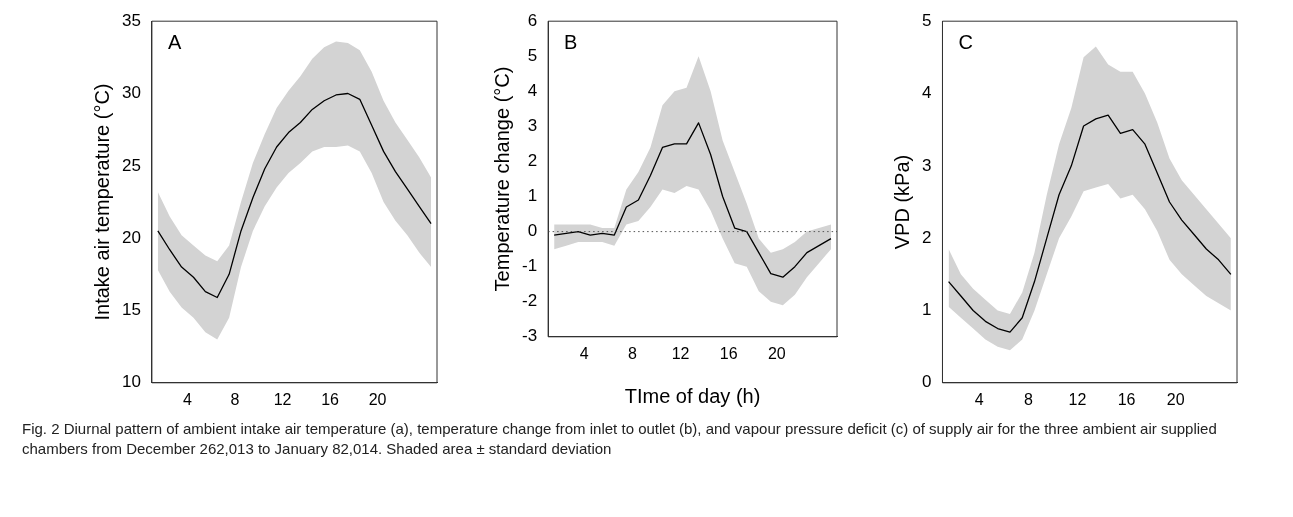 Image resolution: width=1293 pixels, height=517 pixels. What do you see at coordinates (131, 382) in the screenshot?
I see `y-tick-label: 10` at bounding box center [131, 382].